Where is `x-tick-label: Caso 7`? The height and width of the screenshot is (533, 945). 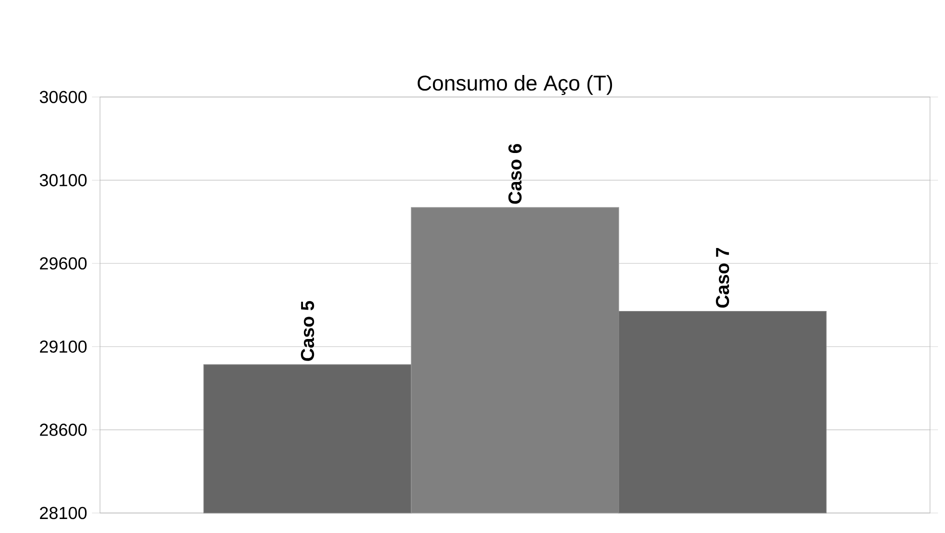 x-tick-label: Caso 7 is located at coordinates (723, 278).